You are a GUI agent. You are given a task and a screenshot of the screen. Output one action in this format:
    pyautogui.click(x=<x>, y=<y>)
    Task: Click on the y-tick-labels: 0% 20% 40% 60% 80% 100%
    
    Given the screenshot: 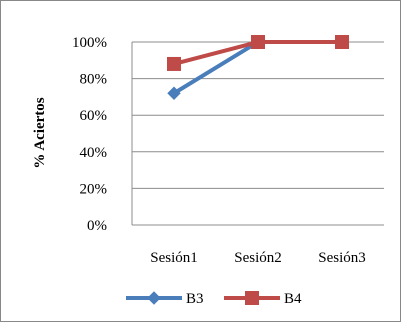 What is the action you would take?
    pyautogui.click(x=89, y=134)
    